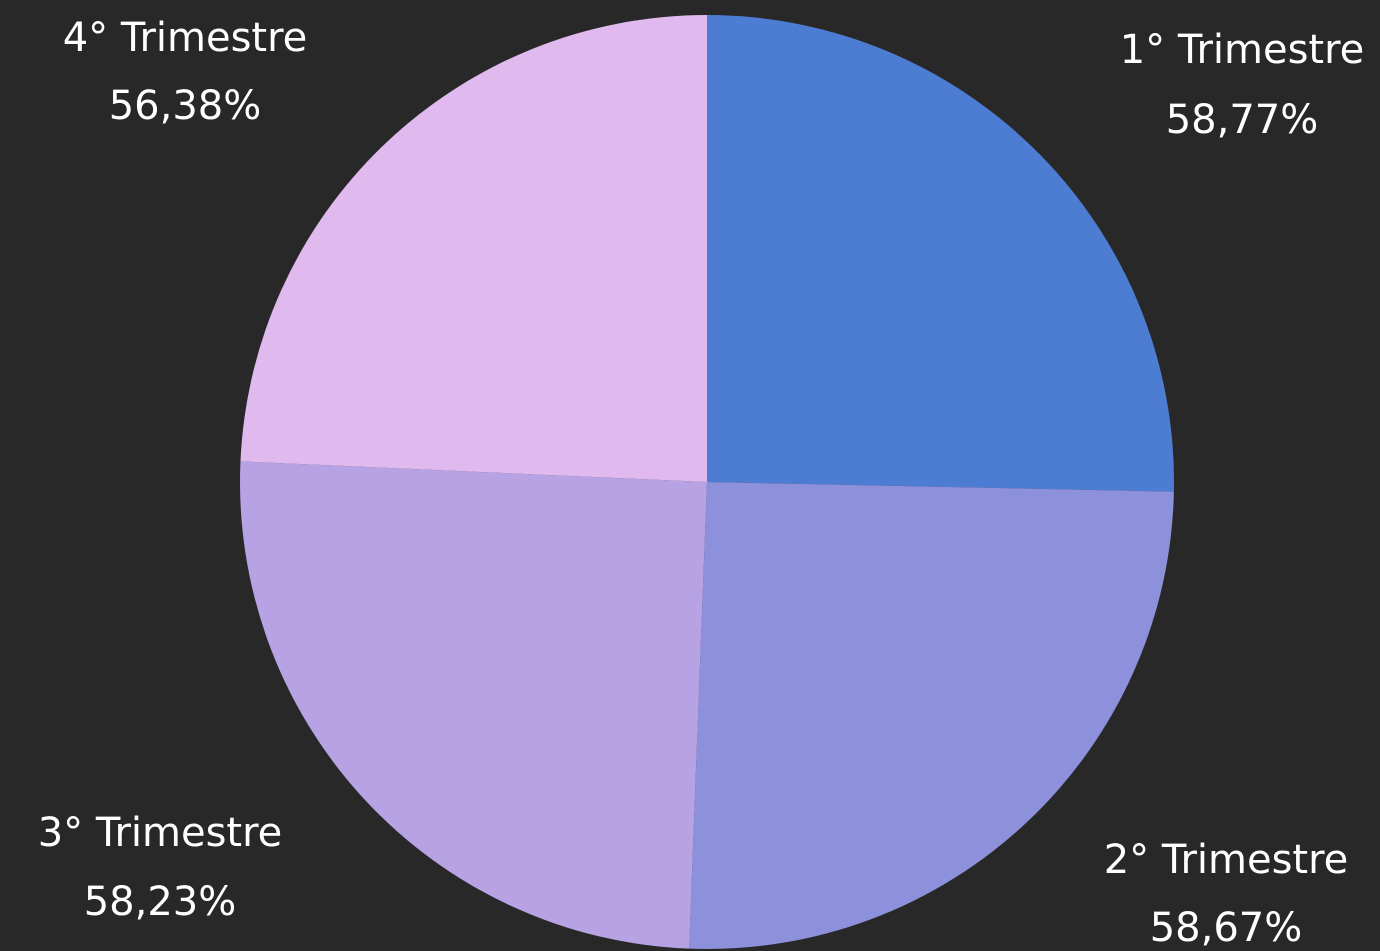  I want to click on slice-label-4: 4° Trimestre, so click(185, 38).